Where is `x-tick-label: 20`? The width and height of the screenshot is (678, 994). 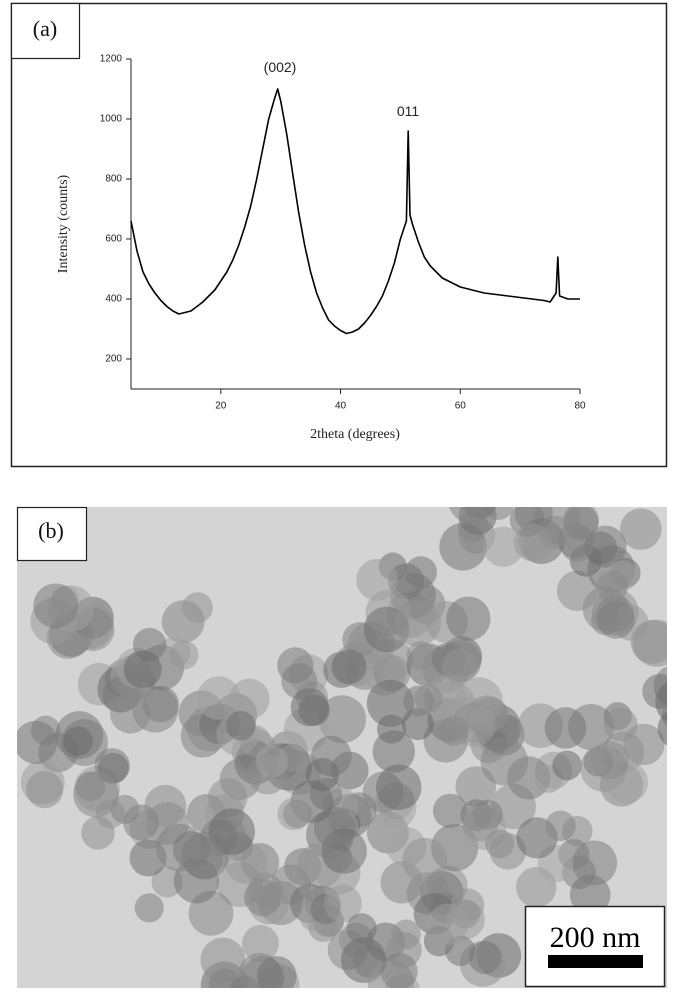 x-tick-label: 20 is located at coordinates (221, 406).